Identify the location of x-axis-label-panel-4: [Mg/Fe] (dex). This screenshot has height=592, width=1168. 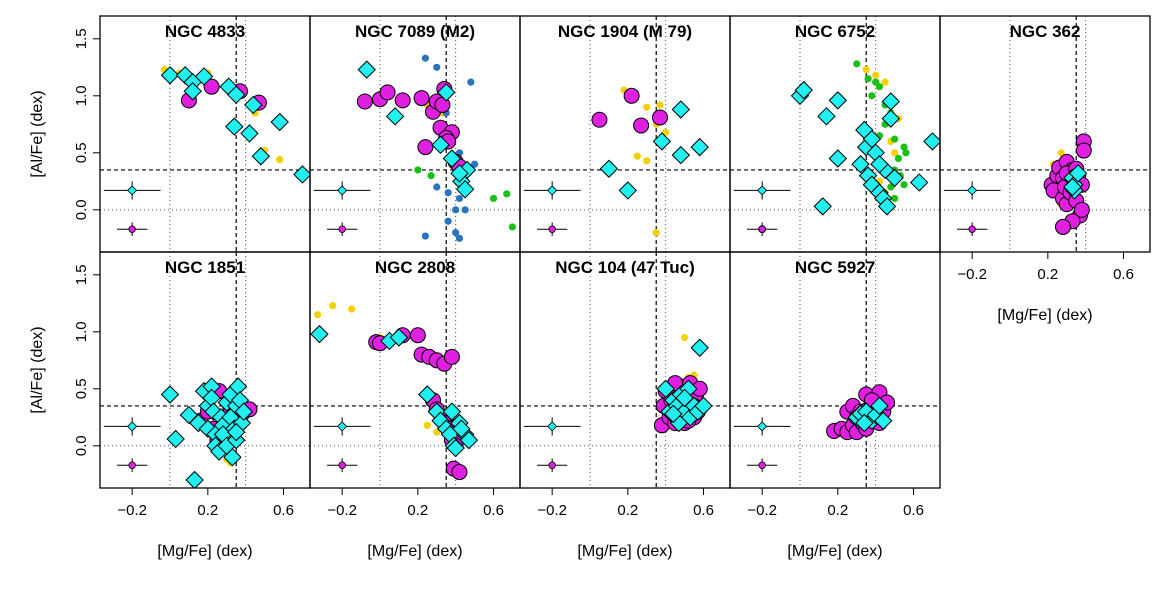
(834, 551).